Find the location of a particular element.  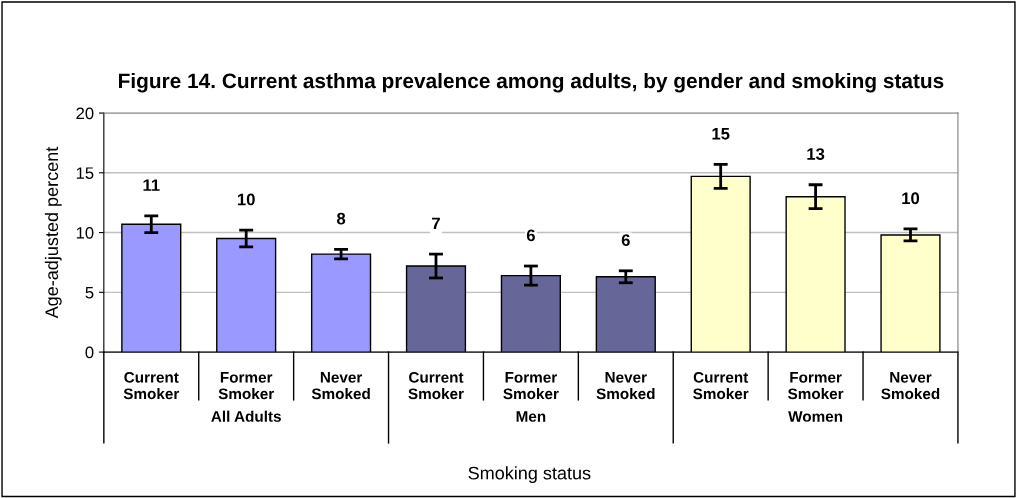

text: All Adults is located at coordinates (246, 416).